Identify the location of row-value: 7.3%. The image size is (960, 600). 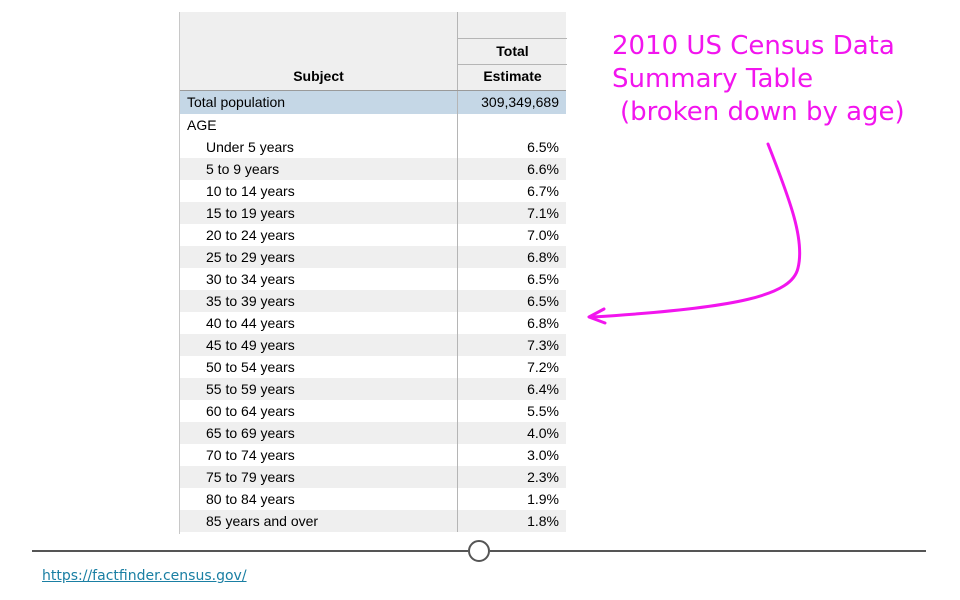
(512, 345).